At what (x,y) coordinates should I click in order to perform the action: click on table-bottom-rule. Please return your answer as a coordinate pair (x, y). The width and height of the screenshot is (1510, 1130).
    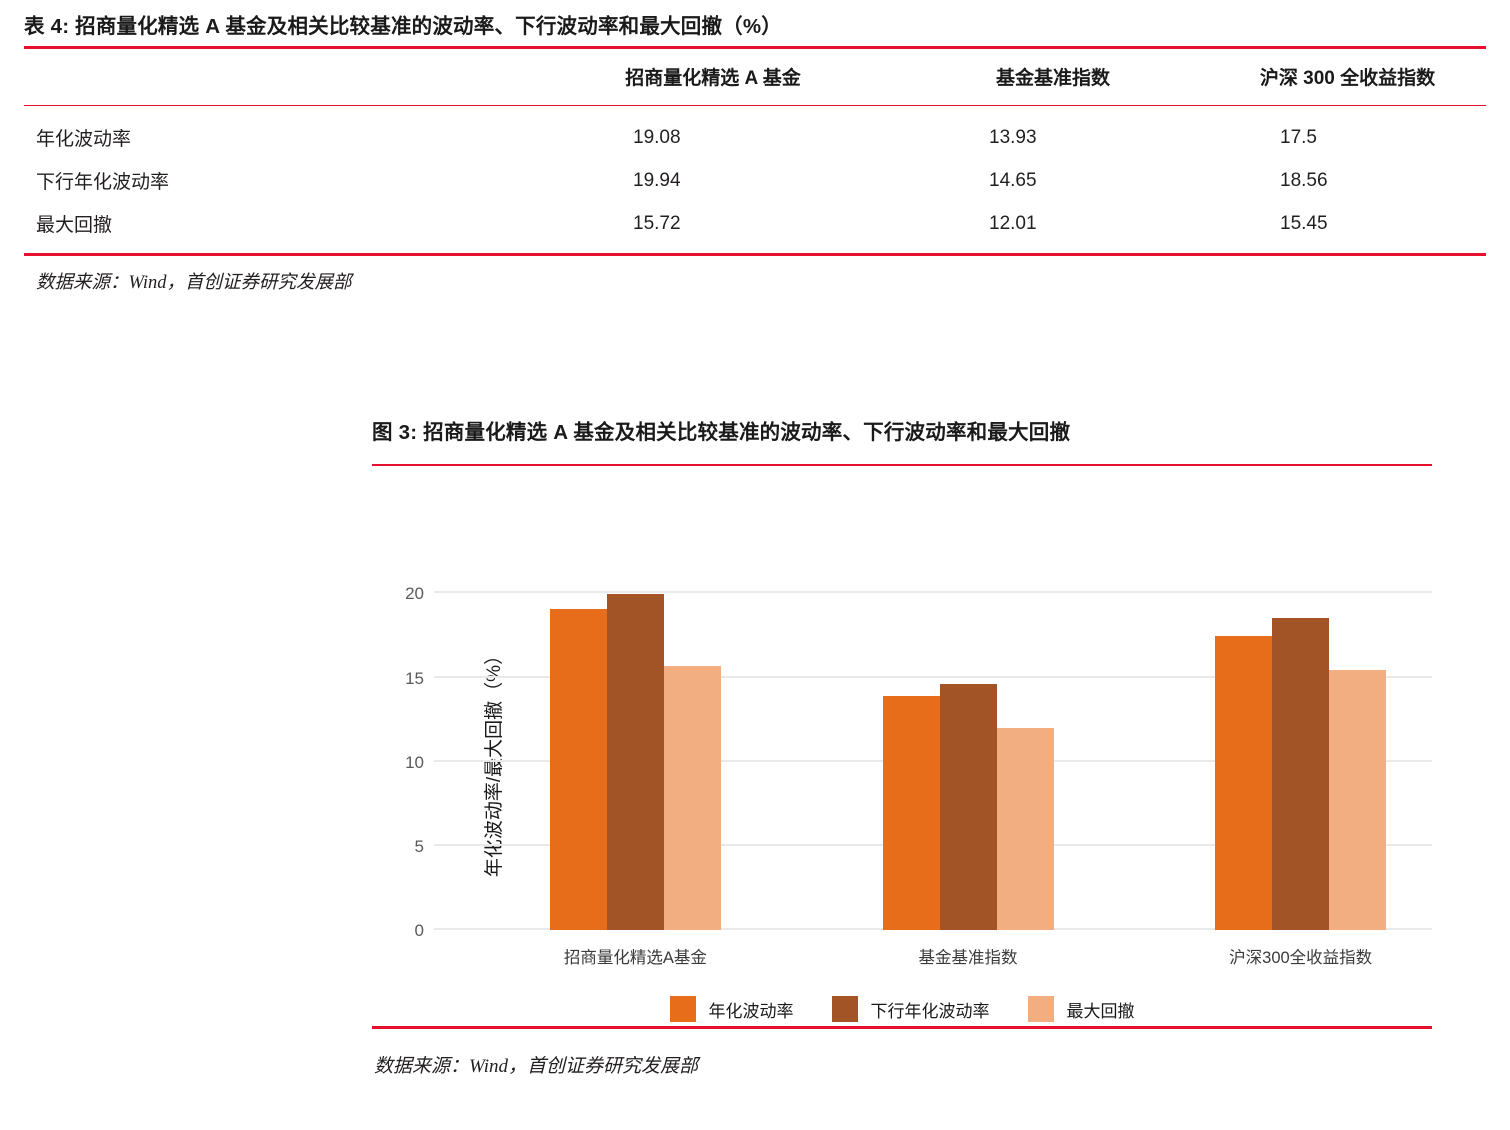
    Looking at the image, I should click on (755, 254).